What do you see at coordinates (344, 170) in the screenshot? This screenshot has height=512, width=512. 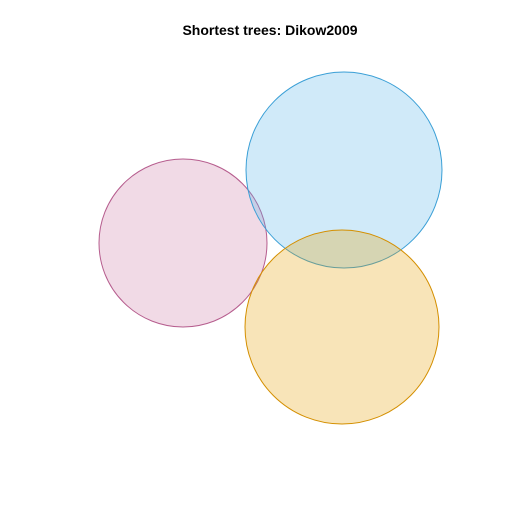 I see `venn-circle-blue` at bounding box center [344, 170].